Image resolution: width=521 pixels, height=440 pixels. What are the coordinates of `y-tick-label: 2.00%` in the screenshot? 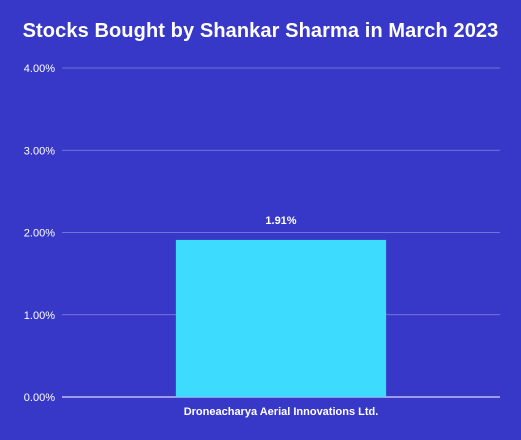 It's located at (39, 234).